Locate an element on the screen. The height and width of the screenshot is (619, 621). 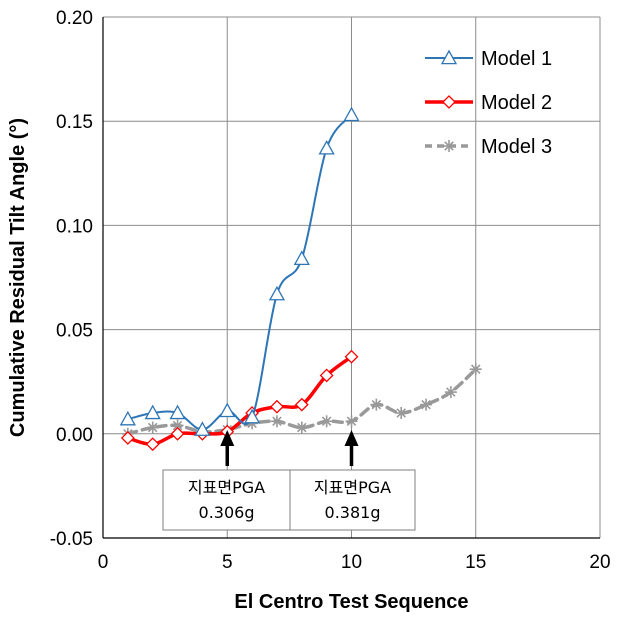
annotations: 지표면PGA 0.306g 지표면PGA 0.381g is located at coordinates (289, 480).